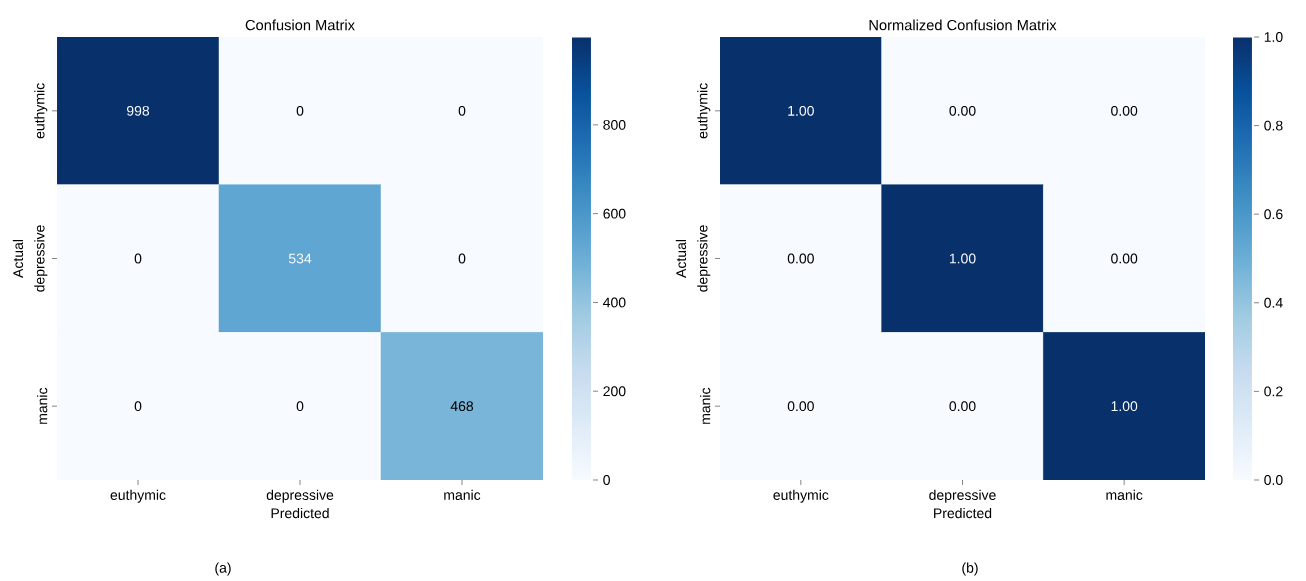  What do you see at coordinates (1273, 214) in the screenshot?
I see `color-bar-label: 0.6` at bounding box center [1273, 214].